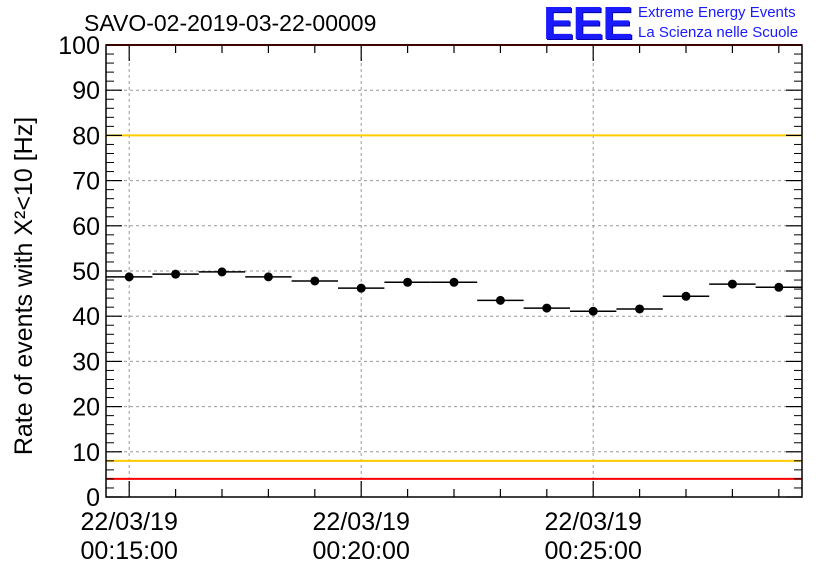 The image size is (836, 572). Describe the element at coordinates (86, 91) in the screenshot. I see `y-tick-label: 90` at that location.